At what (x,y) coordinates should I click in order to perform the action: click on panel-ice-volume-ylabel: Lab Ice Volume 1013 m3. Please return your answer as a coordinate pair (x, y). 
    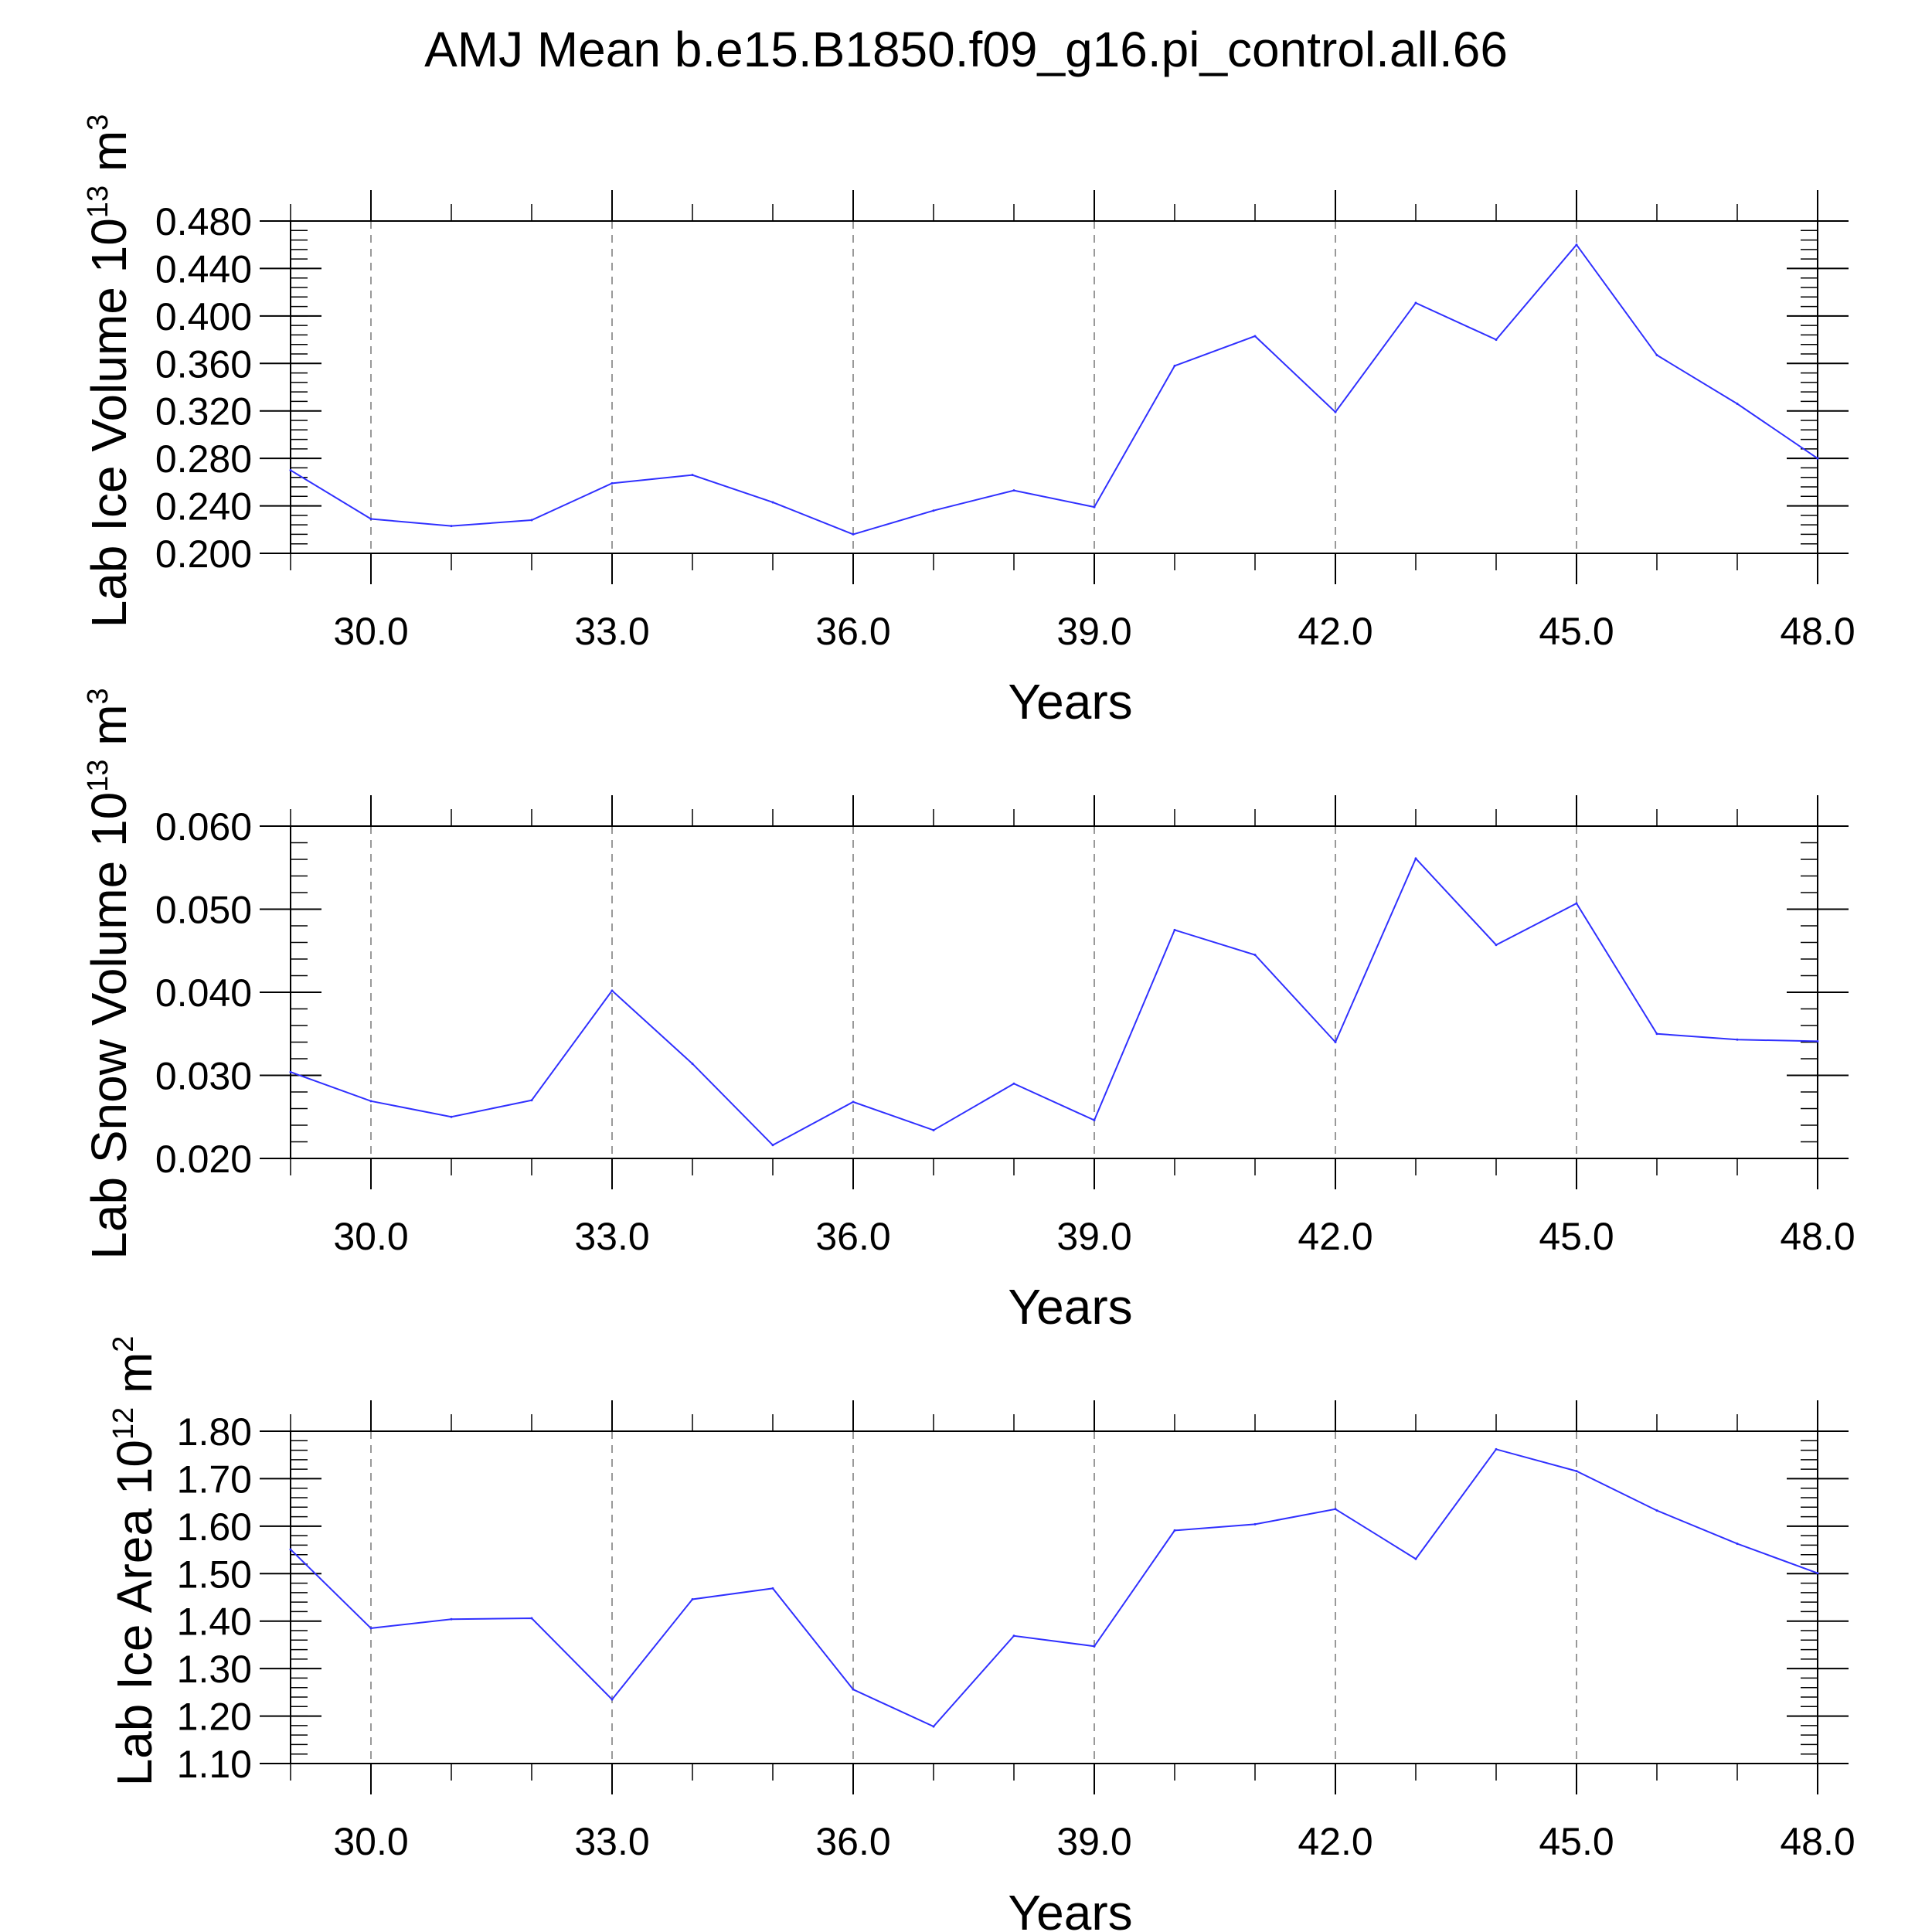
    Looking at the image, I should click on (109, 371).